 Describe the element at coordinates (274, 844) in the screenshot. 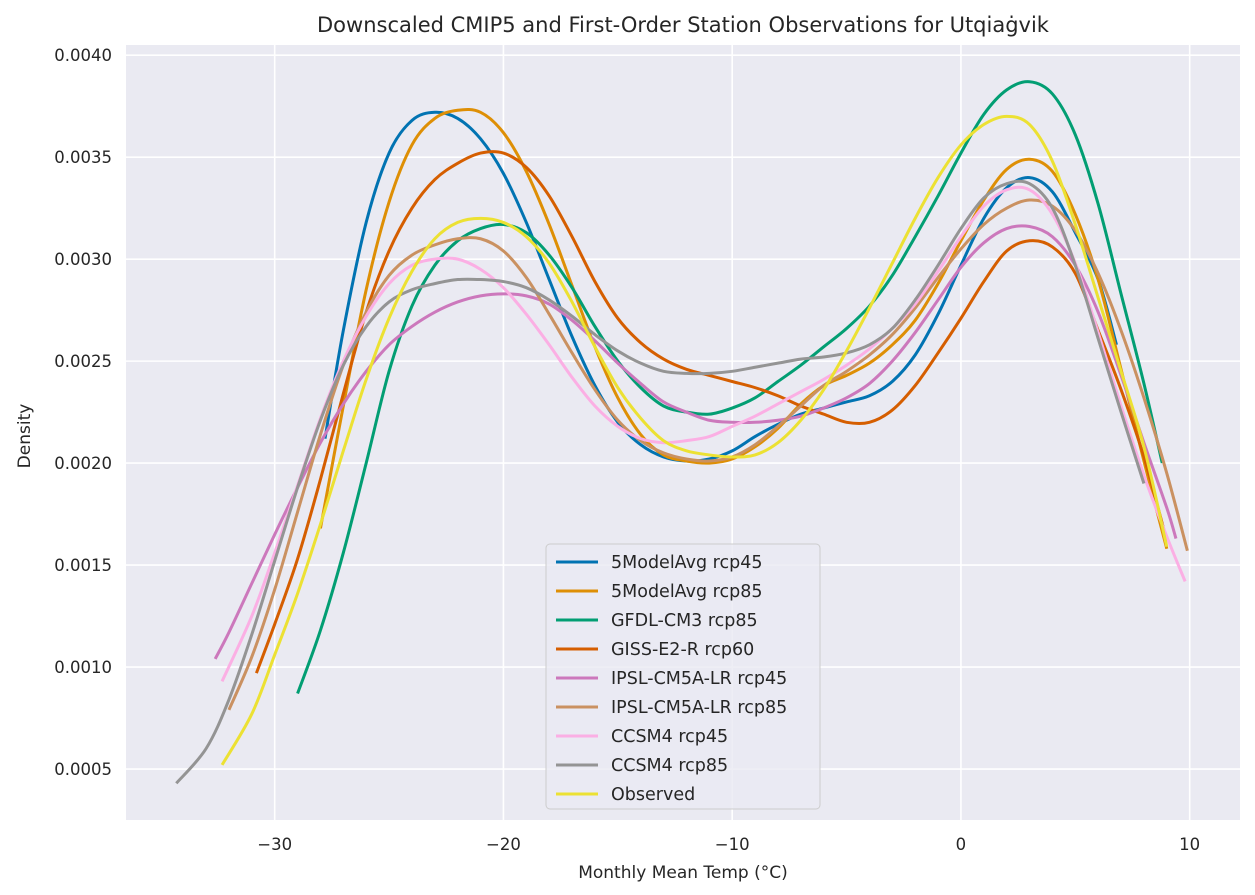

I see `x-tick-label: −30` at that location.